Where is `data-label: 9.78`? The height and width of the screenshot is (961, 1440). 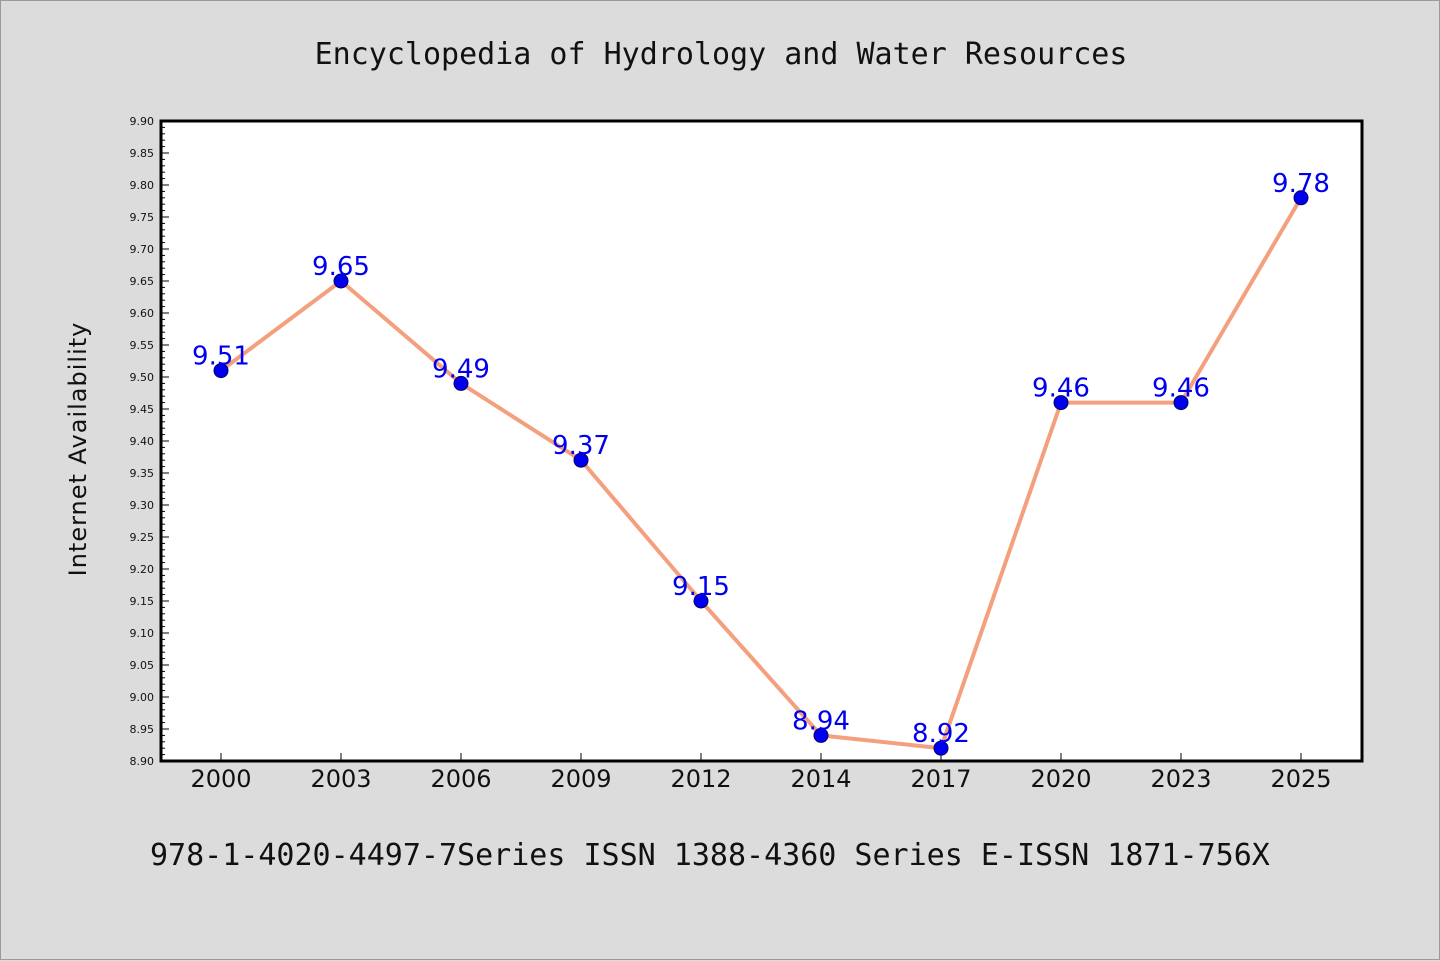 data-label: 9.78 is located at coordinates (1301, 184).